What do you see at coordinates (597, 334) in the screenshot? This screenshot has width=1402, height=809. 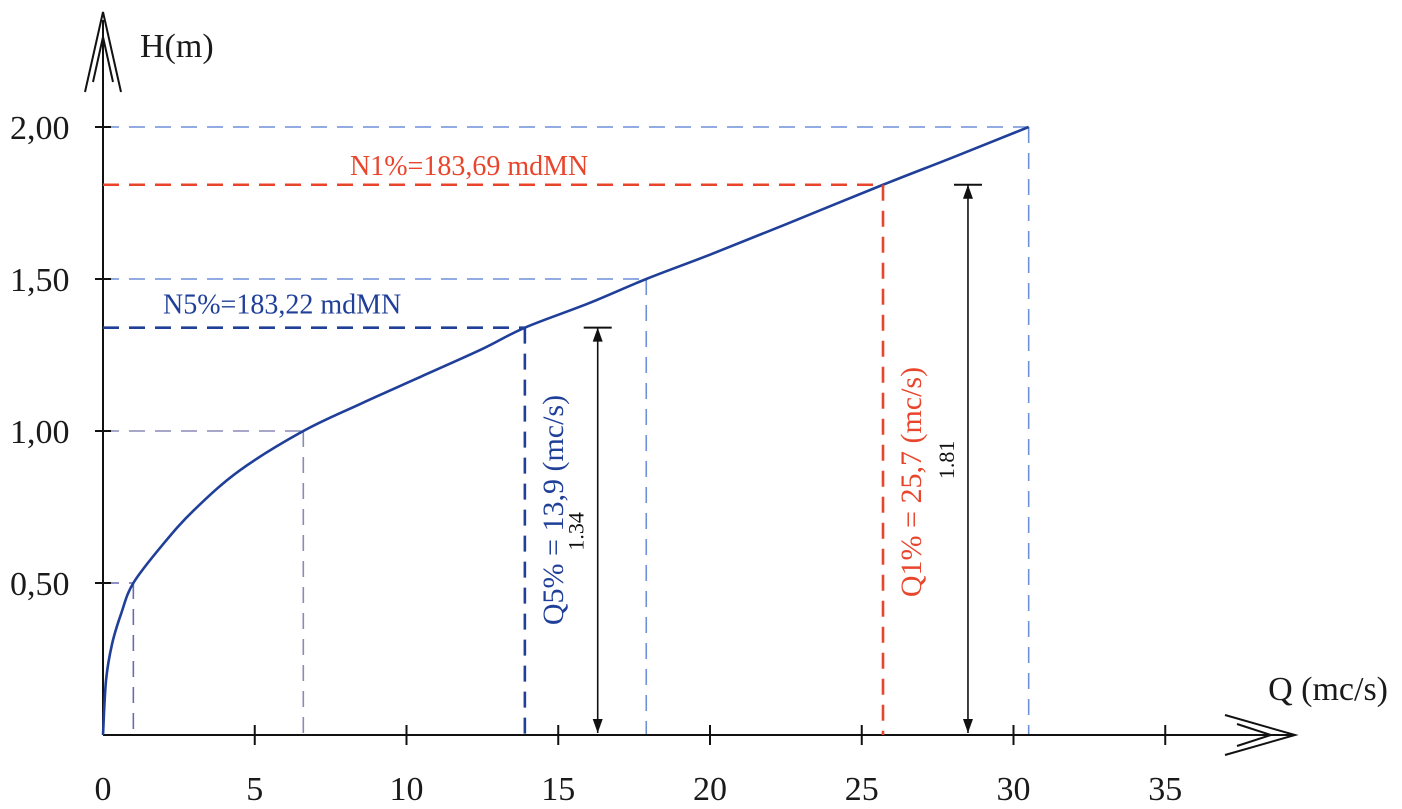 I see `dim5-arrowhead-up-icon` at bounding box center [597, 334].